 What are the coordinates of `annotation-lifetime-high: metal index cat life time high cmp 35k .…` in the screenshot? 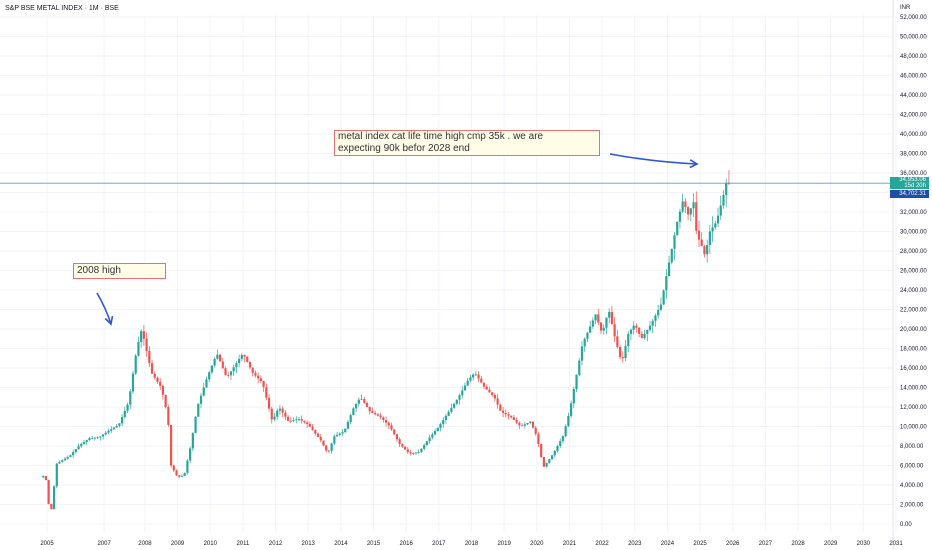 It's located at (467, 143).